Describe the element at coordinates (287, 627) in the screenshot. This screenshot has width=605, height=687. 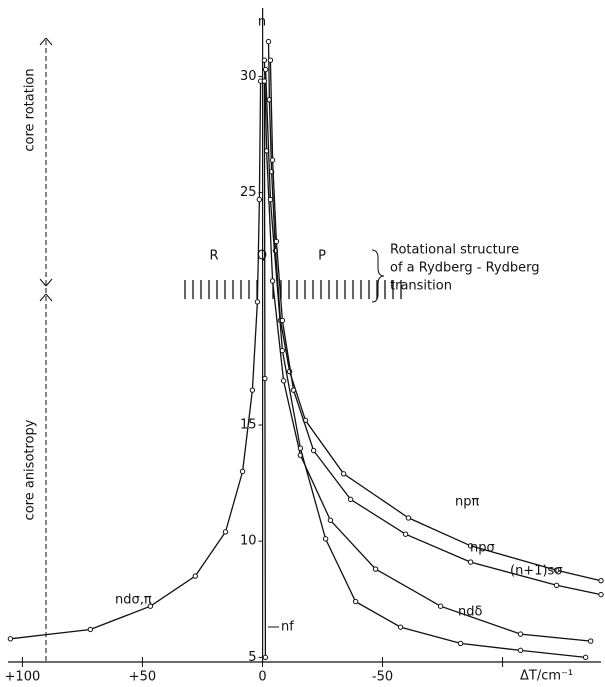
I see `series-label: nf` at that location.